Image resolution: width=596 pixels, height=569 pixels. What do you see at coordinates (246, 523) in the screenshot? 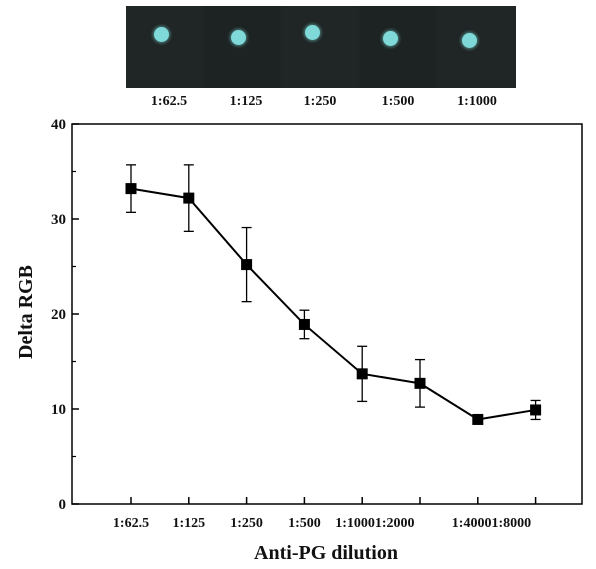
I see `x-tick-label: 1:250` at bounding box center [246, 523].